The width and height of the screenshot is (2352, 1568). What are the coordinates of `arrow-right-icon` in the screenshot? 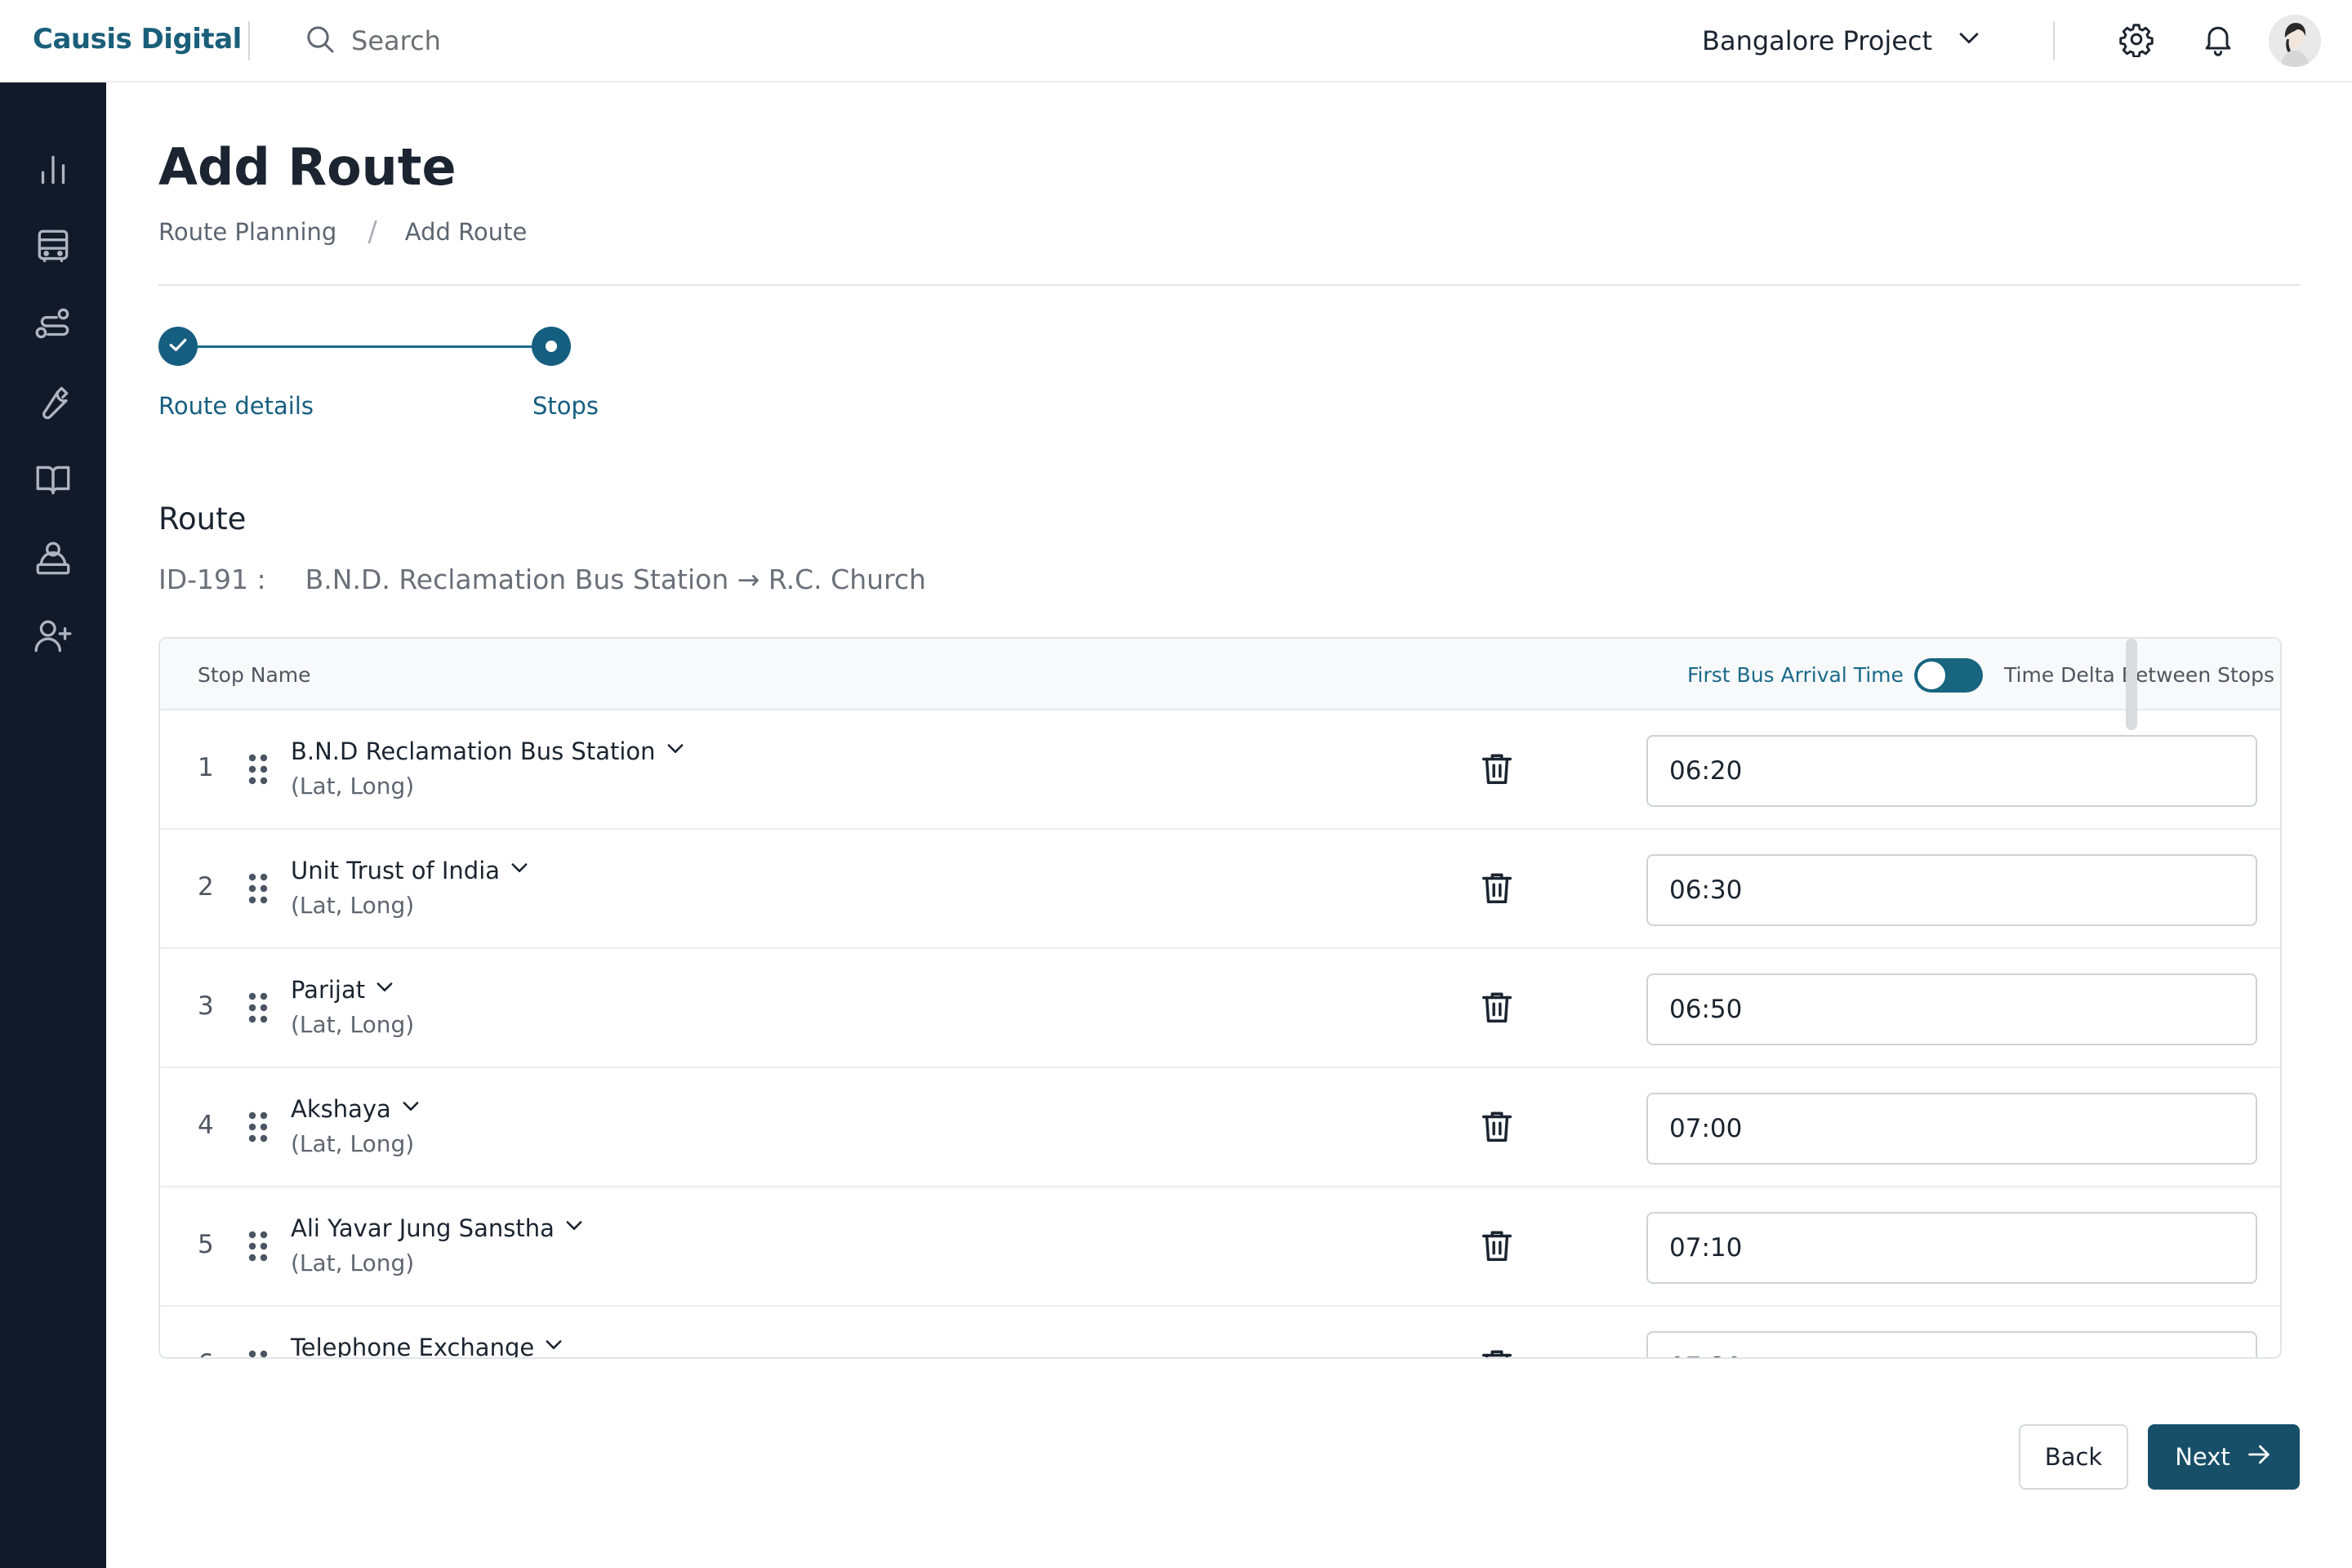 It's located at (2251, 1457).